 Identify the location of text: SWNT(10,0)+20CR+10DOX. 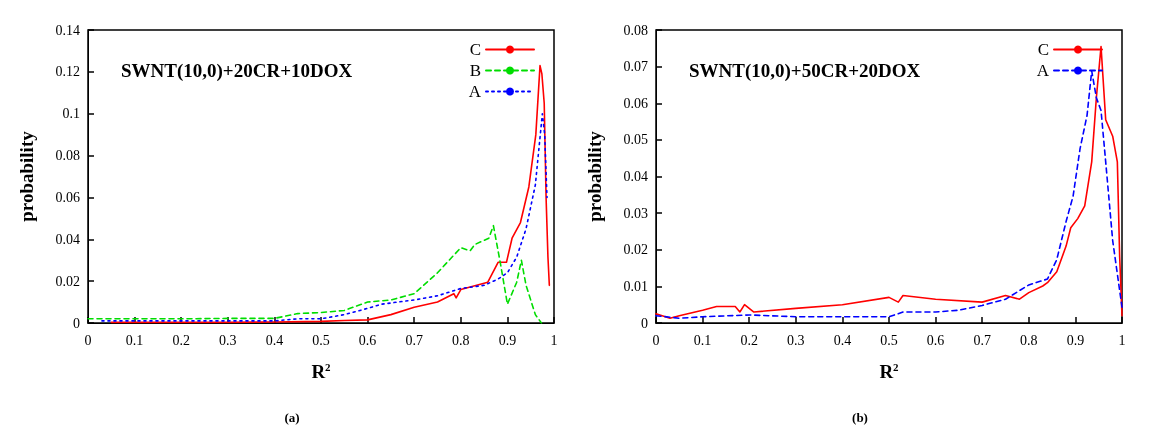
(237, 71).